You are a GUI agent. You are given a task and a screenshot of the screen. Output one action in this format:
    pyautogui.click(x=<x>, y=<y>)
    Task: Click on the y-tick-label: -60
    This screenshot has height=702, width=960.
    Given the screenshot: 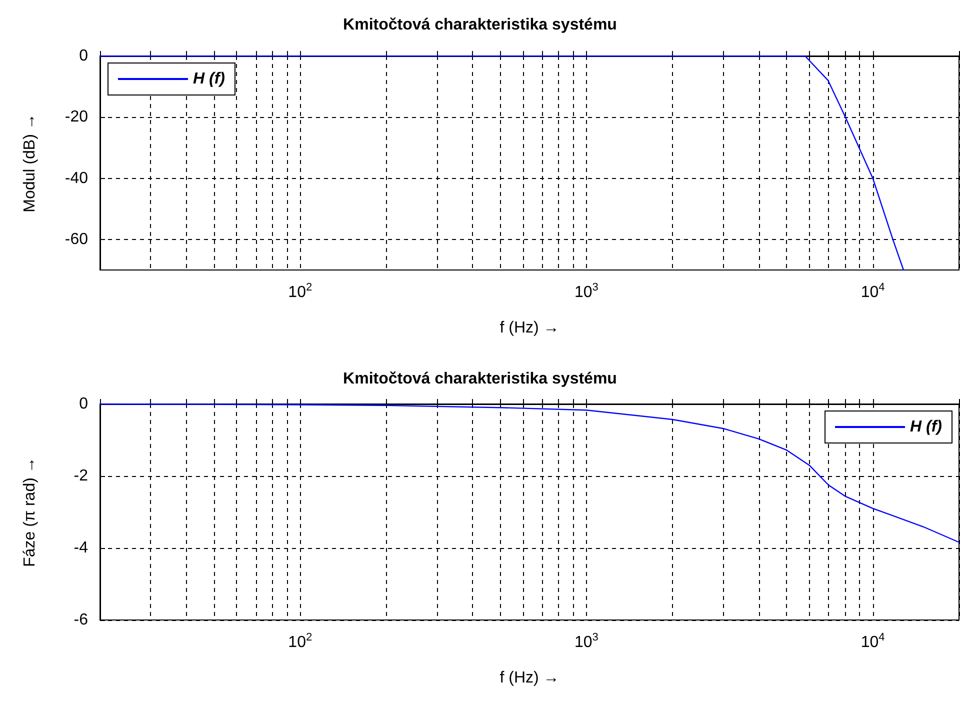 What is the action you would take?
    pyautogui.click(x=76, y=239)
    